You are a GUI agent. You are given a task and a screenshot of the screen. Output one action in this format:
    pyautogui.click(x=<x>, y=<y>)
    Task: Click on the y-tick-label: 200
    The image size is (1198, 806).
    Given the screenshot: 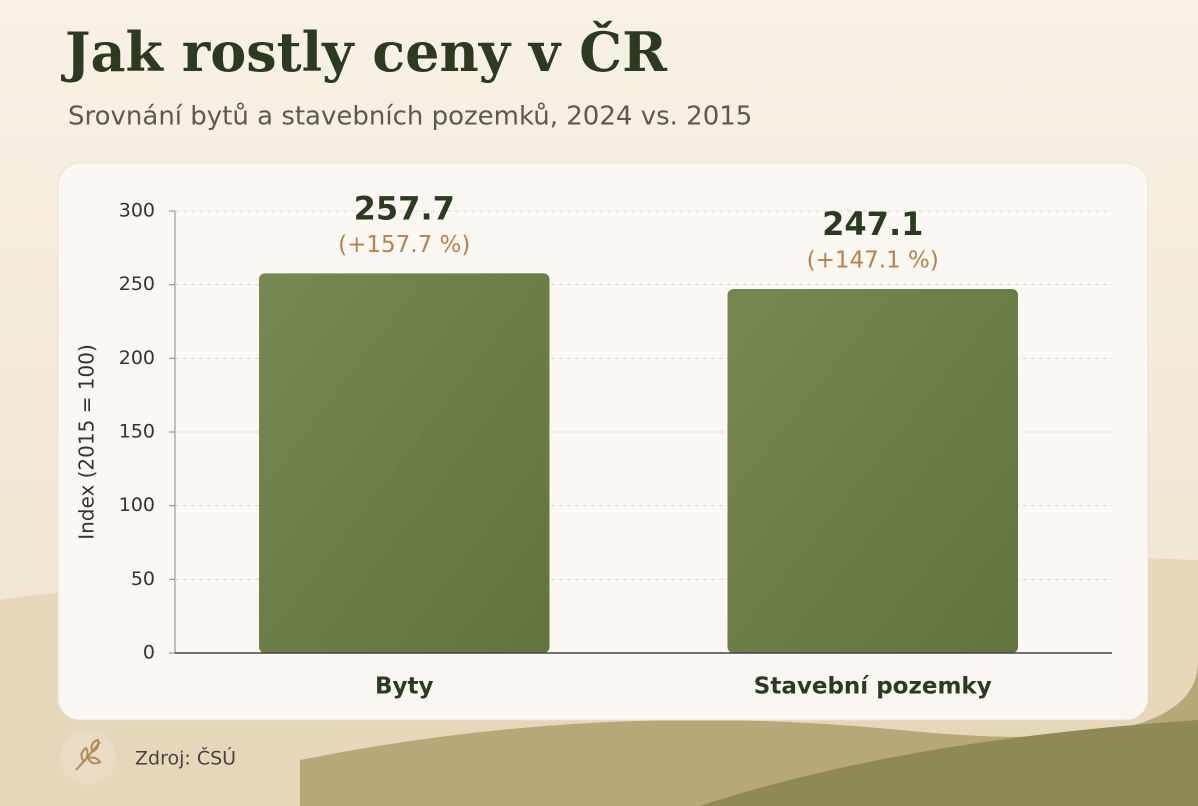 What is the action you would take?
    pyautogui.click(x=137, y=358)
    